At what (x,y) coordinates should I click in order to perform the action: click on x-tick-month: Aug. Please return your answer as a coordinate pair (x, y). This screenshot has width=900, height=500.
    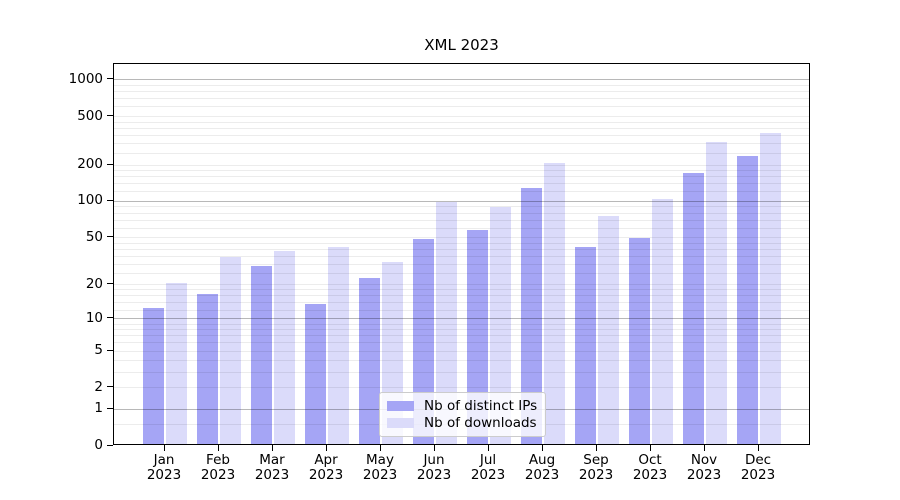
    Looking at the image, I should click on (542, 460).